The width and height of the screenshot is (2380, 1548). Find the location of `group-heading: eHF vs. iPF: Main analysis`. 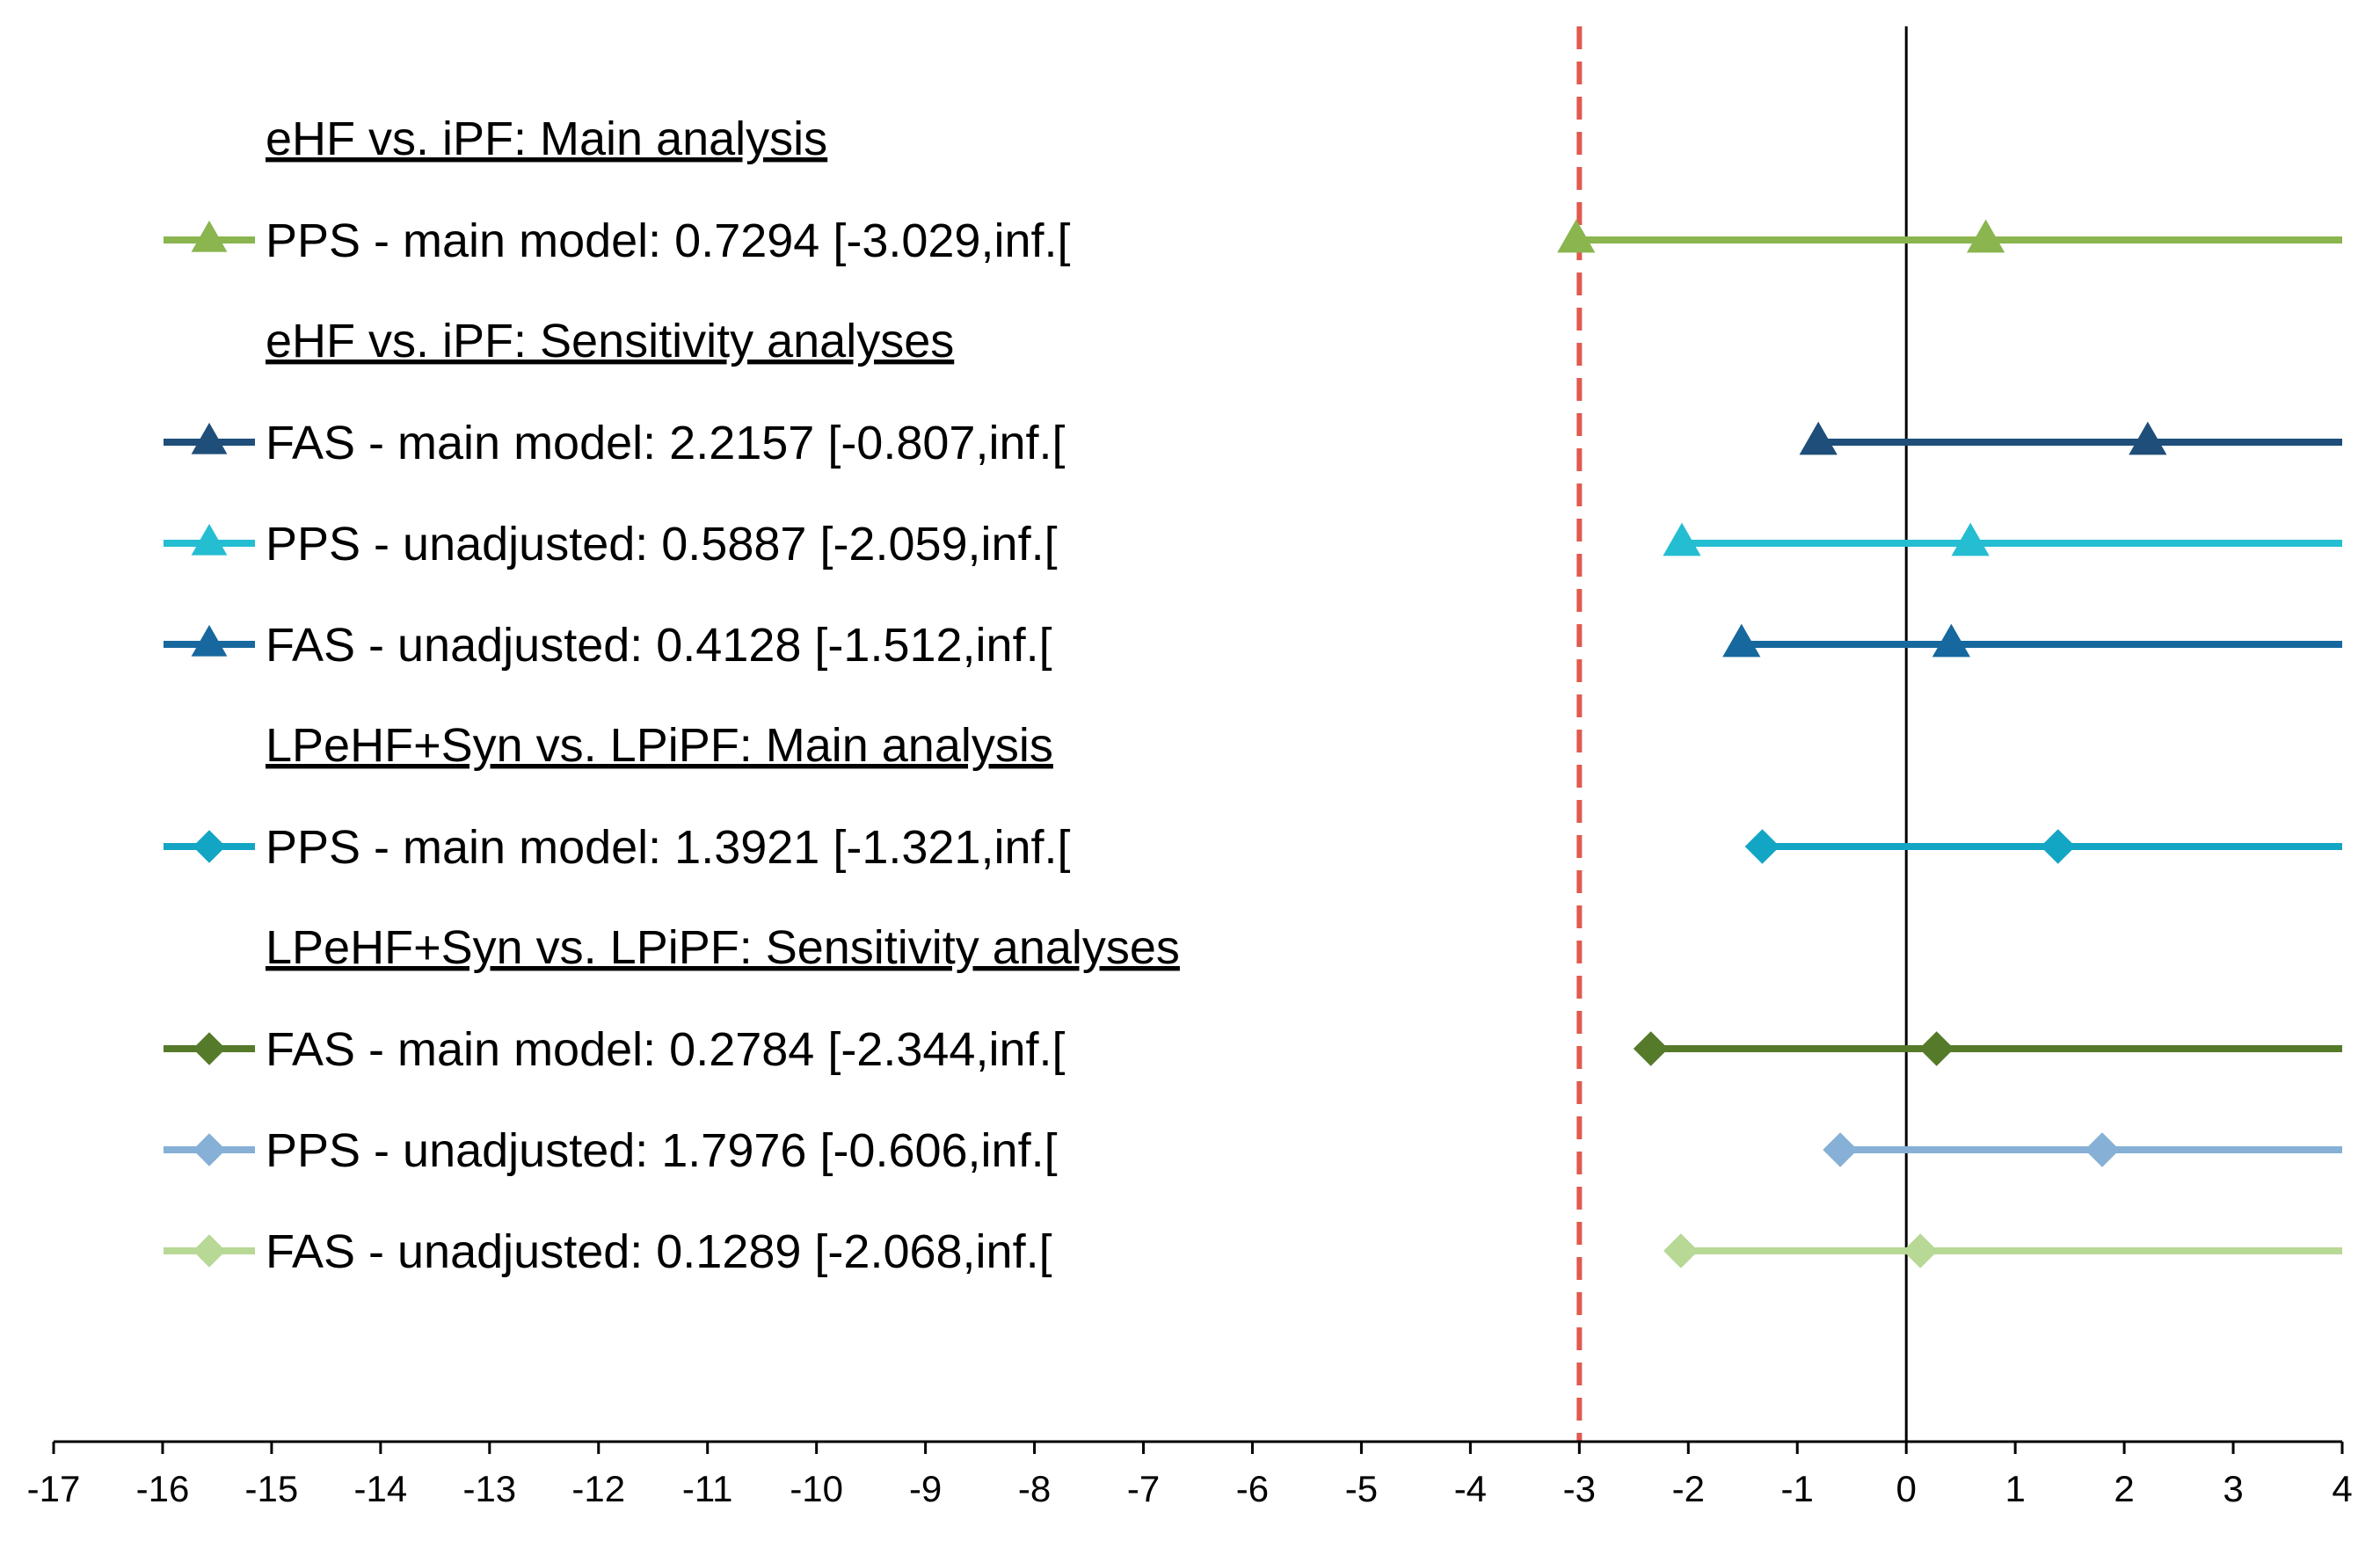

group-heading: eHF vs. iPF: Main analysis is located at coordinates (546, 139).